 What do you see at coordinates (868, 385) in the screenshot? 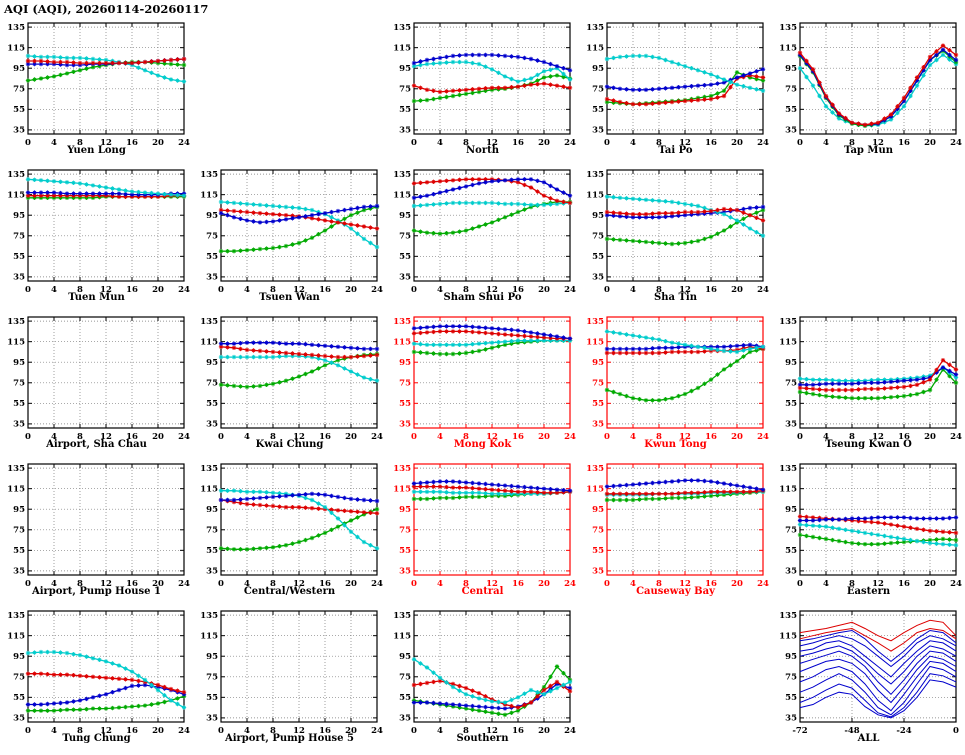
I see `chart-cell-tseung-kwan-o: 35 55 75 95 115 135 0 4 8 12 16 20 24 Tseung Kwan O` at bounding box center [868, 385].